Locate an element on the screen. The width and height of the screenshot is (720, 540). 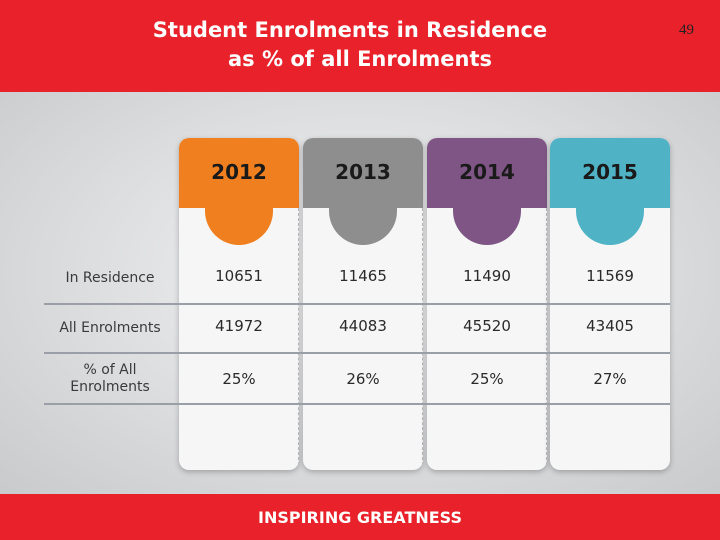
row-label-in-residence: In Residence is located at coordinates (110, 278).